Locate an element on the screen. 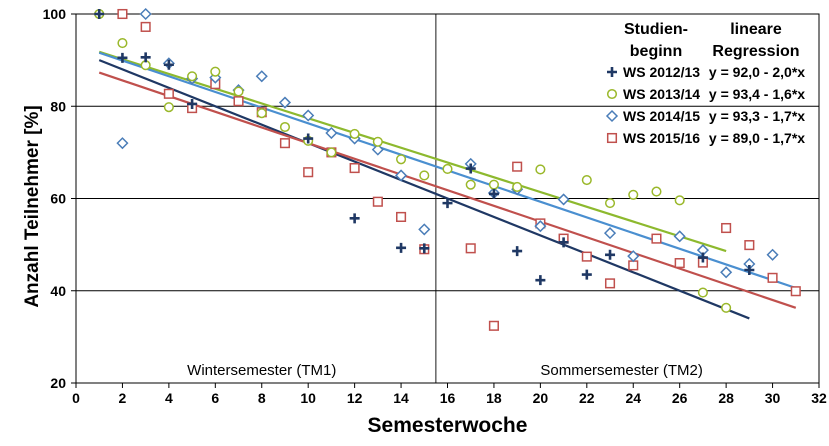 This screenshot has height=446, width=829. y-tick-label: 40 is located at coordinates (58, 291).